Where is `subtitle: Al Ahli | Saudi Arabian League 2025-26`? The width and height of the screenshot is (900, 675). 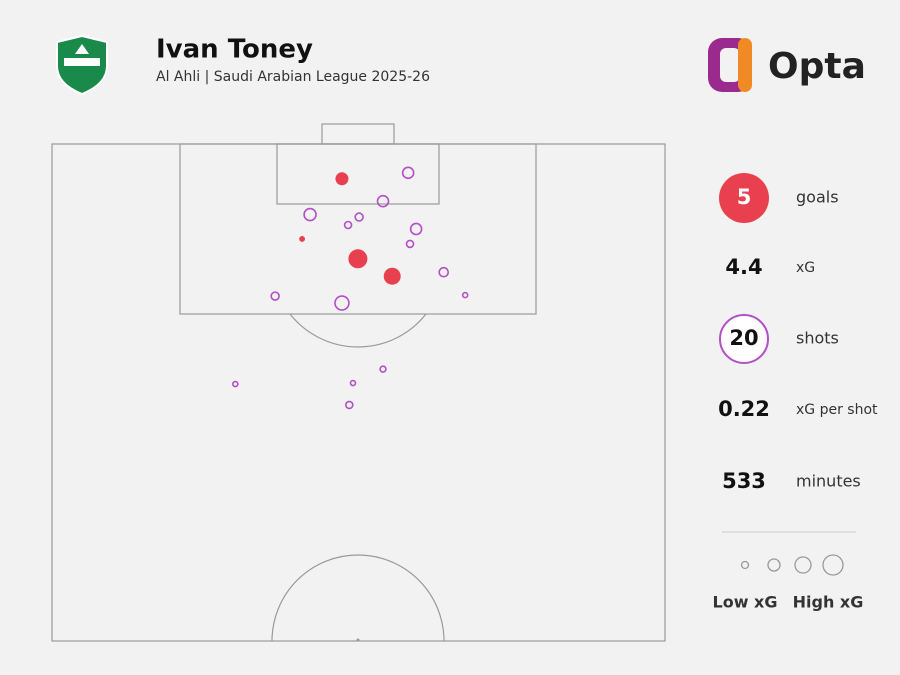 subtitle: Al Ahli | Saudi Arabian League 2025-26 is located at coordinates (293, 77).